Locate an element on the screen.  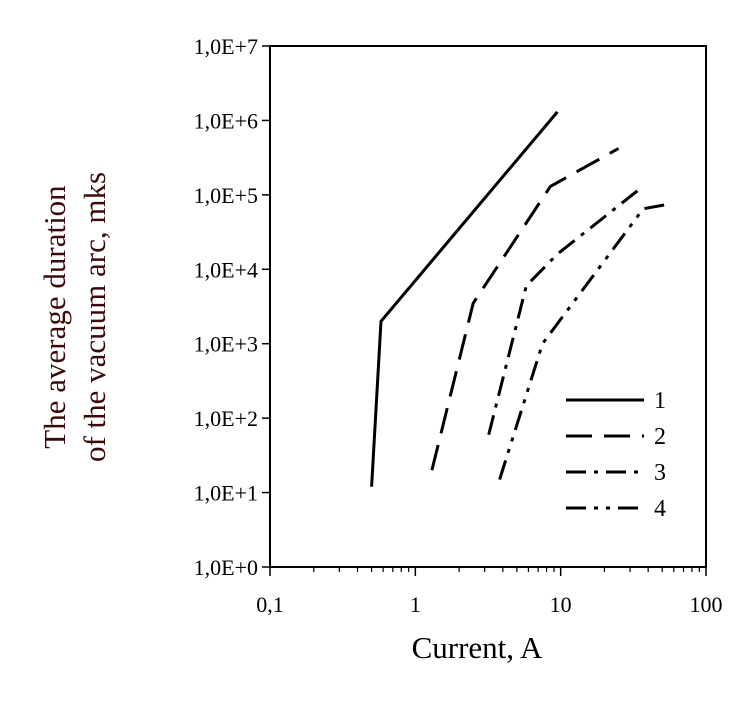
y-tick-label: 1,0E+3 is located at coordinates (226, 344).